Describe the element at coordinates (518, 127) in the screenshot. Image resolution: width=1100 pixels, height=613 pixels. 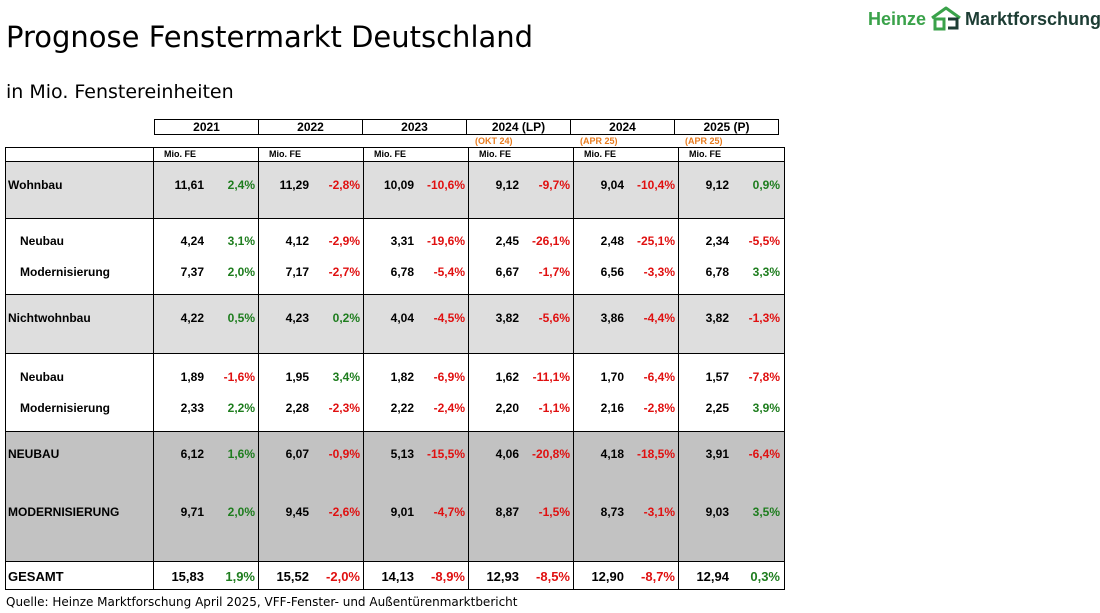
I see `year-header-4: 2024 (LP)` at that location.